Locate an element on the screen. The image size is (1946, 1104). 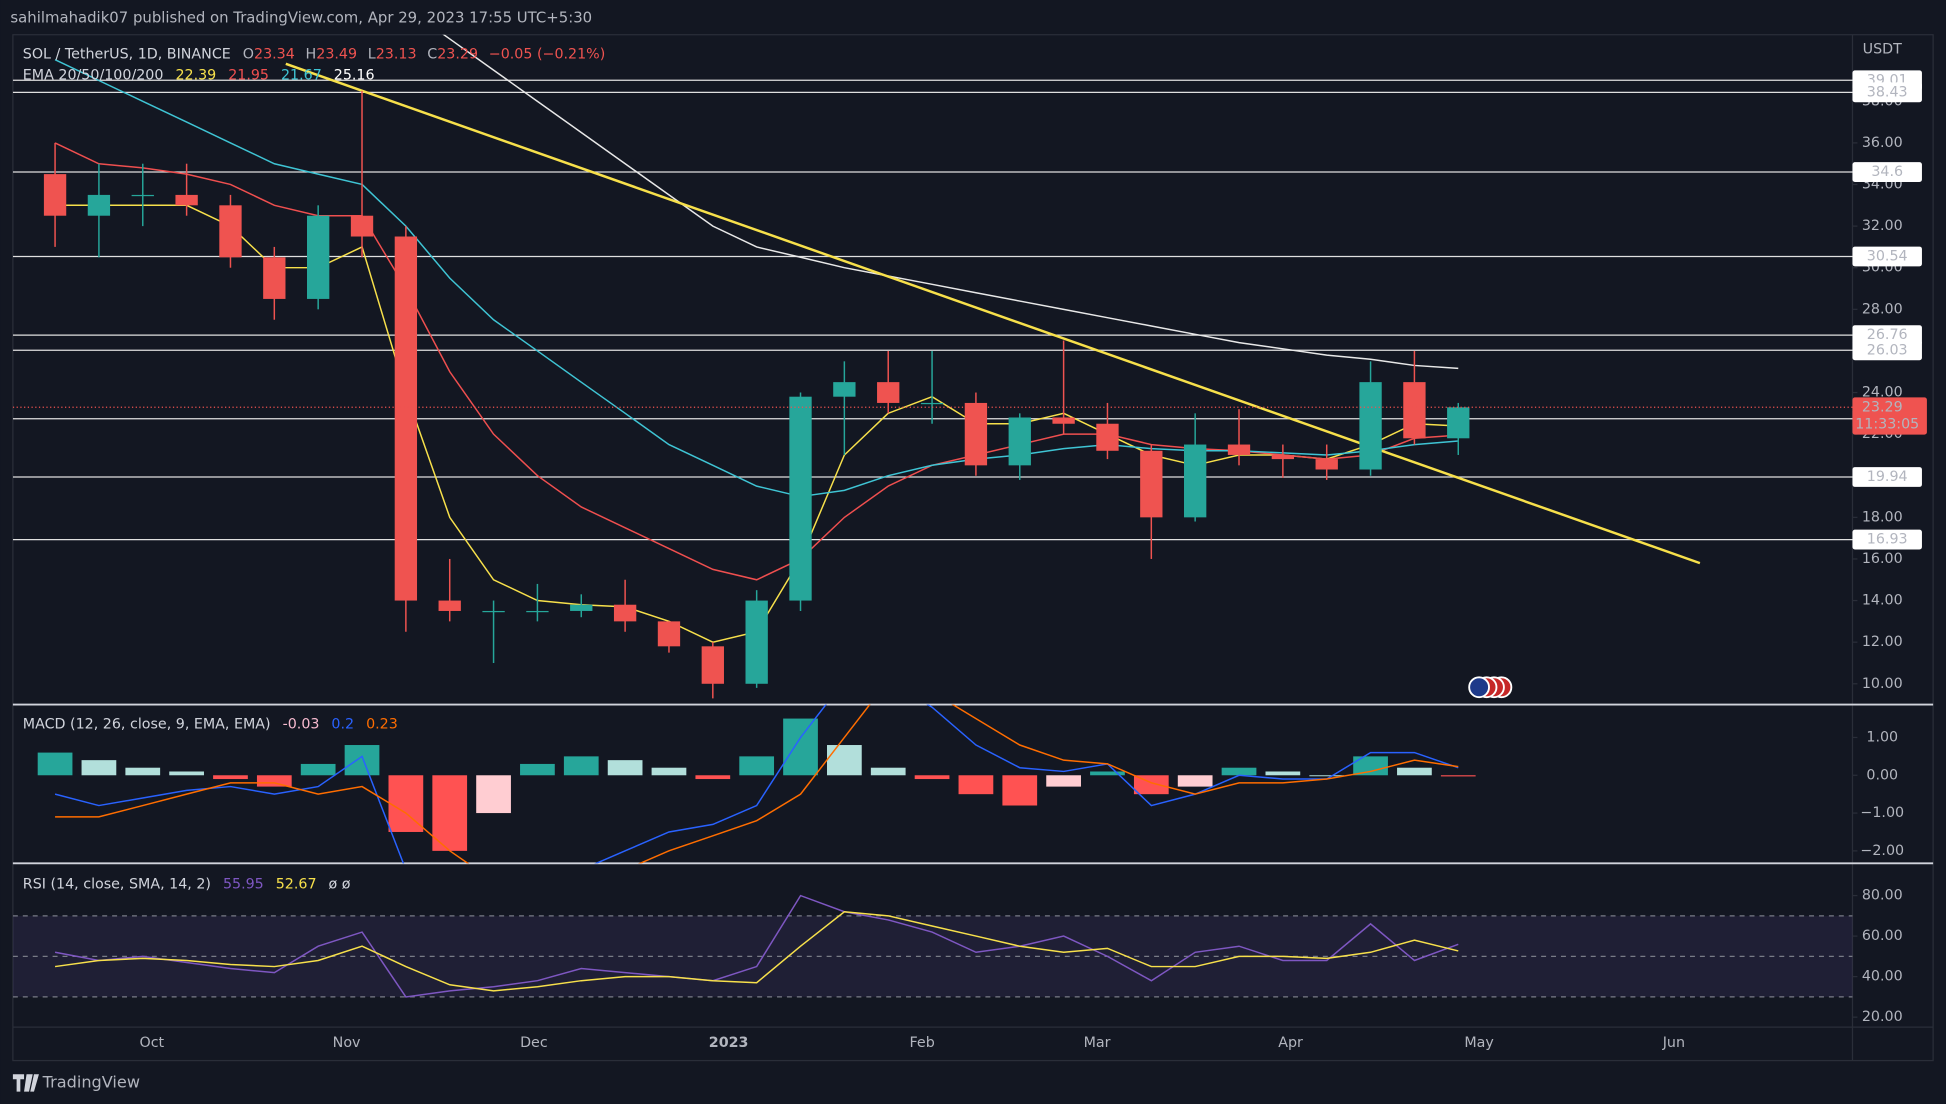
time-label: May is located at coordinates (1479, 1043).